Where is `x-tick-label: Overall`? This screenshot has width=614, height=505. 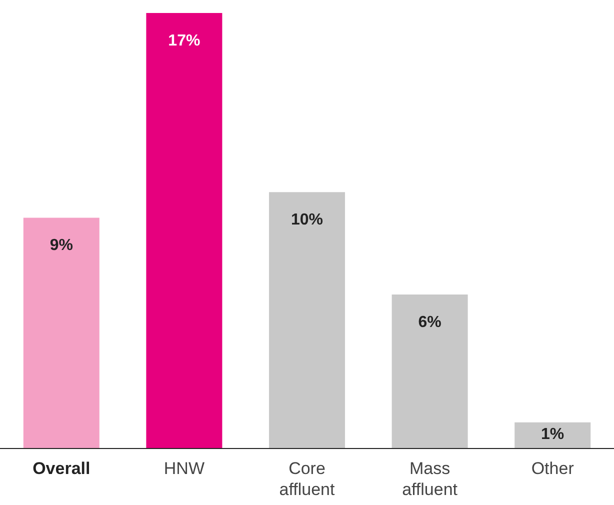 x-tick-label: Overall is located at coordinates (61, 468).